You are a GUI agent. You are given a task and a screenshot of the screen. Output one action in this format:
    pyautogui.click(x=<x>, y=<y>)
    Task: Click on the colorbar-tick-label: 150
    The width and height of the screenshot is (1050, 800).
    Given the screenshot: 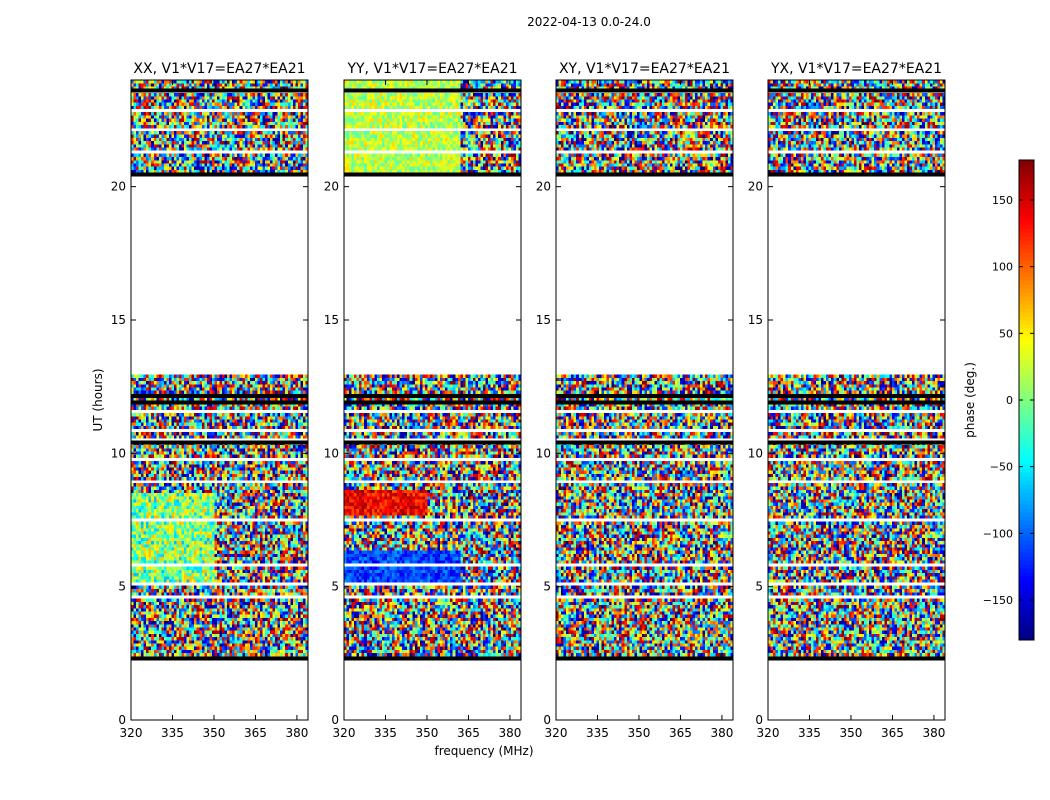 What is the action you would take?
    pyautogui.click(x=1002, y=200)
    